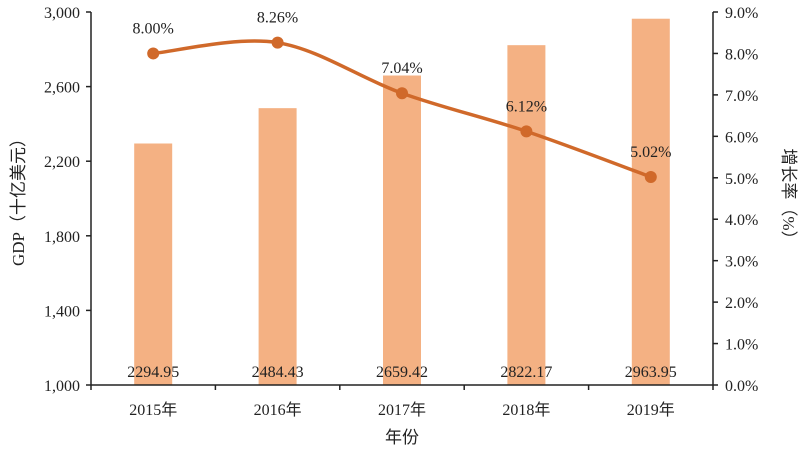  I want to click on y-tick-label: 1,000, so click(62, 386).